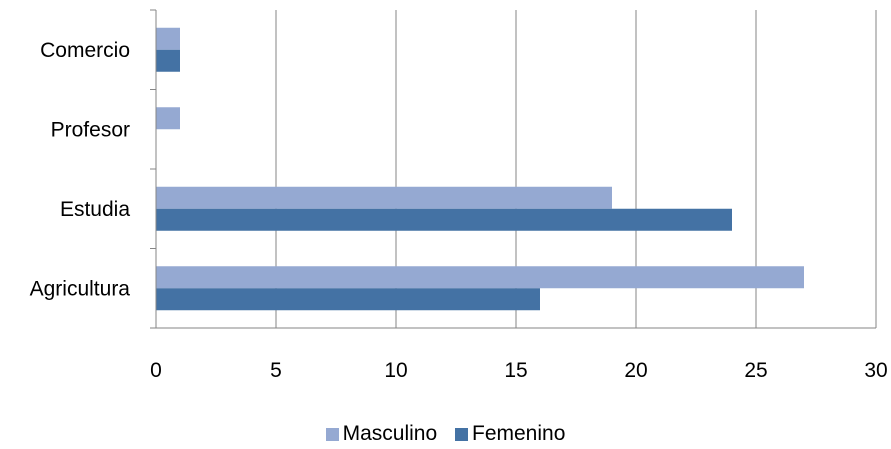 This screenshot has height=449, width=891. What do you see at coordinates (384, 197) in the screenshot?
I see `bar-masculino-estudia` at bounding box center [384, 197].